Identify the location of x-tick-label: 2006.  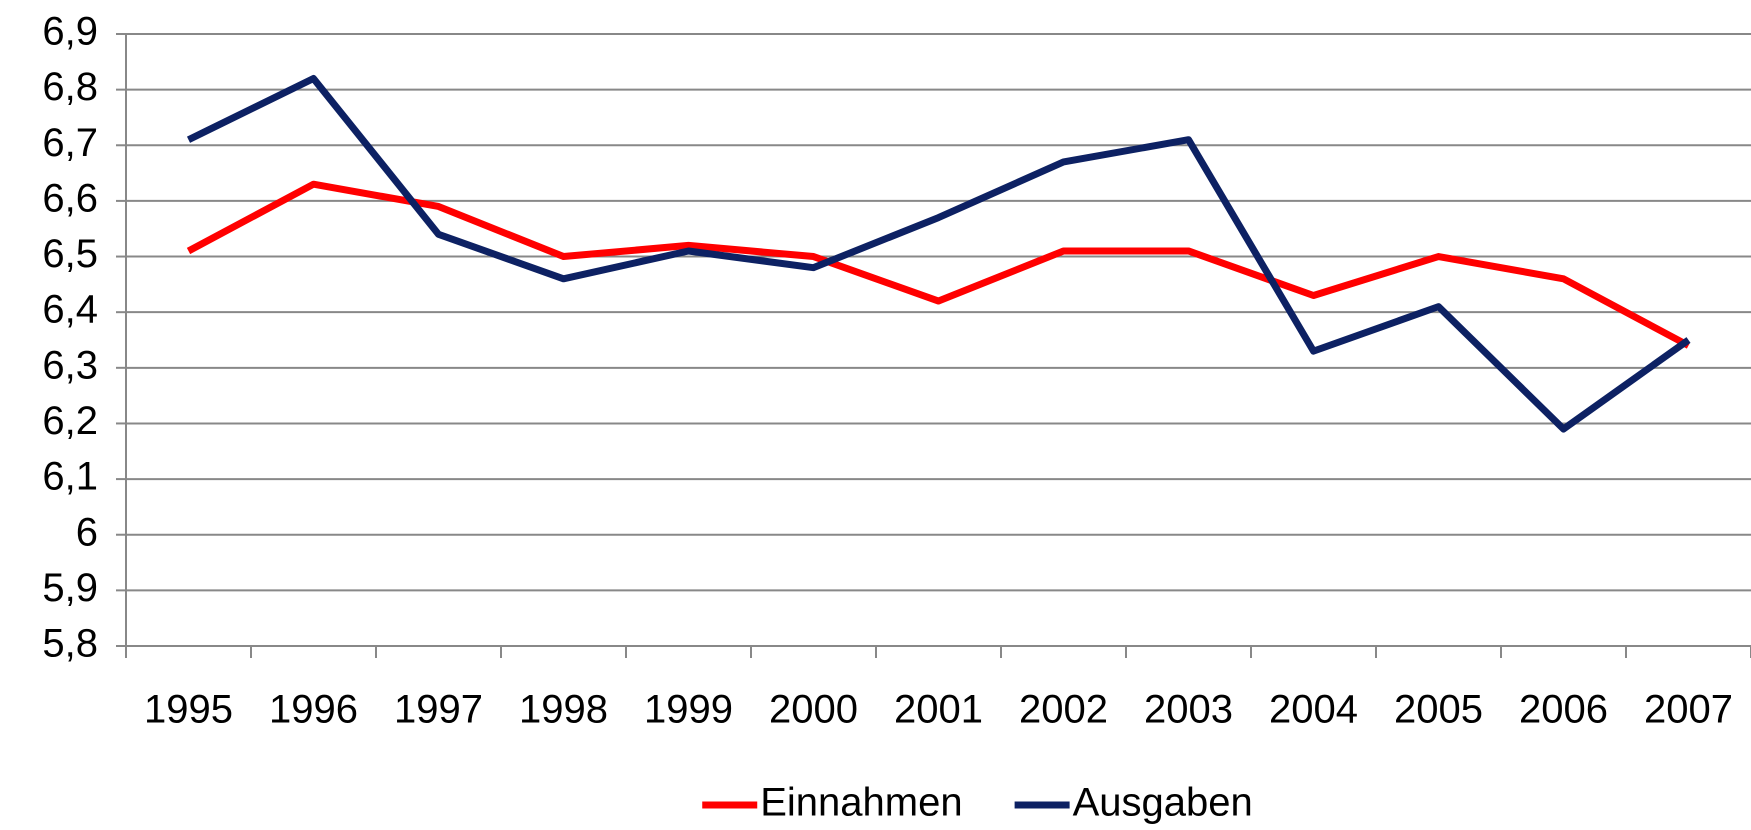
(1563, 710).